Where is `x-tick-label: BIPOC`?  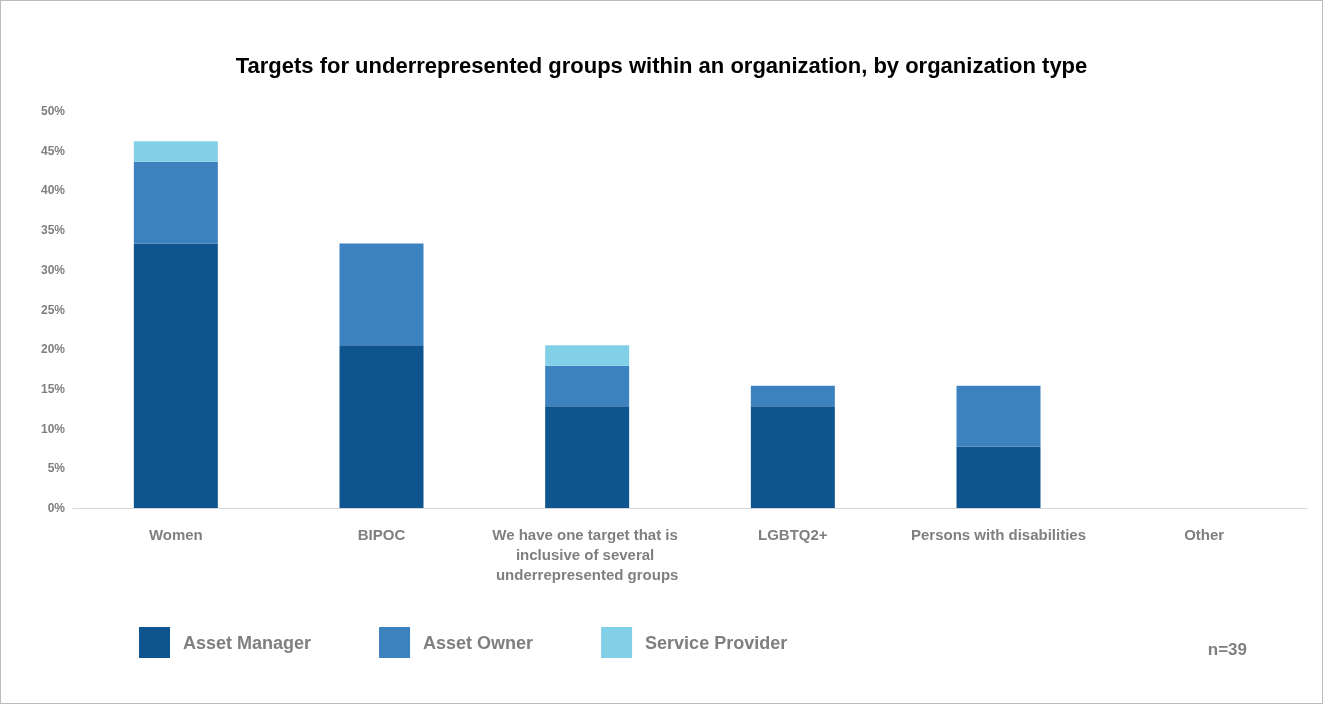
x-tick-label: BIPOC is located at coordinates (381, 534).